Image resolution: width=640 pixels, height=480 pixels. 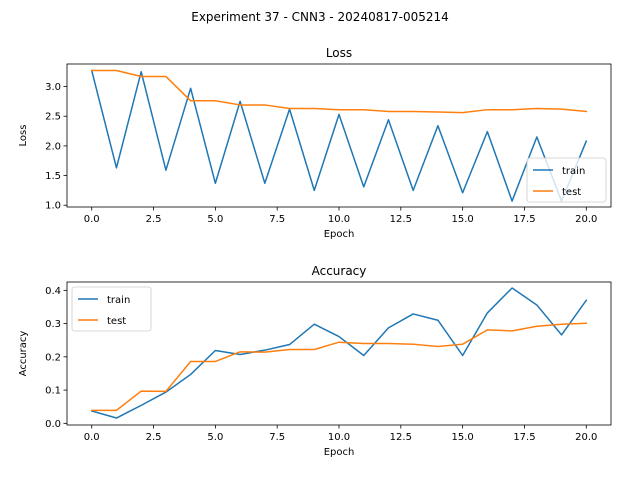 What do you see at coordinates (573, 171) in the screenshot?
I see `loss-legend-label-train: train` at bounding box center [573, 171].